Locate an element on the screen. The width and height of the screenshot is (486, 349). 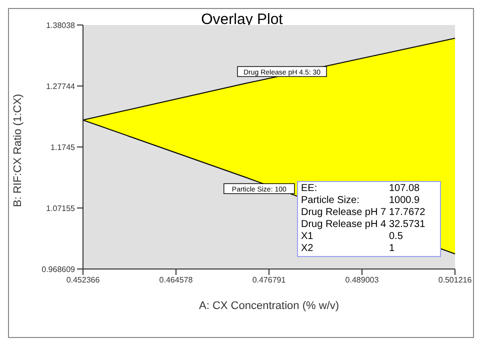
annotation: 1 is located at coordinates (392, 249).